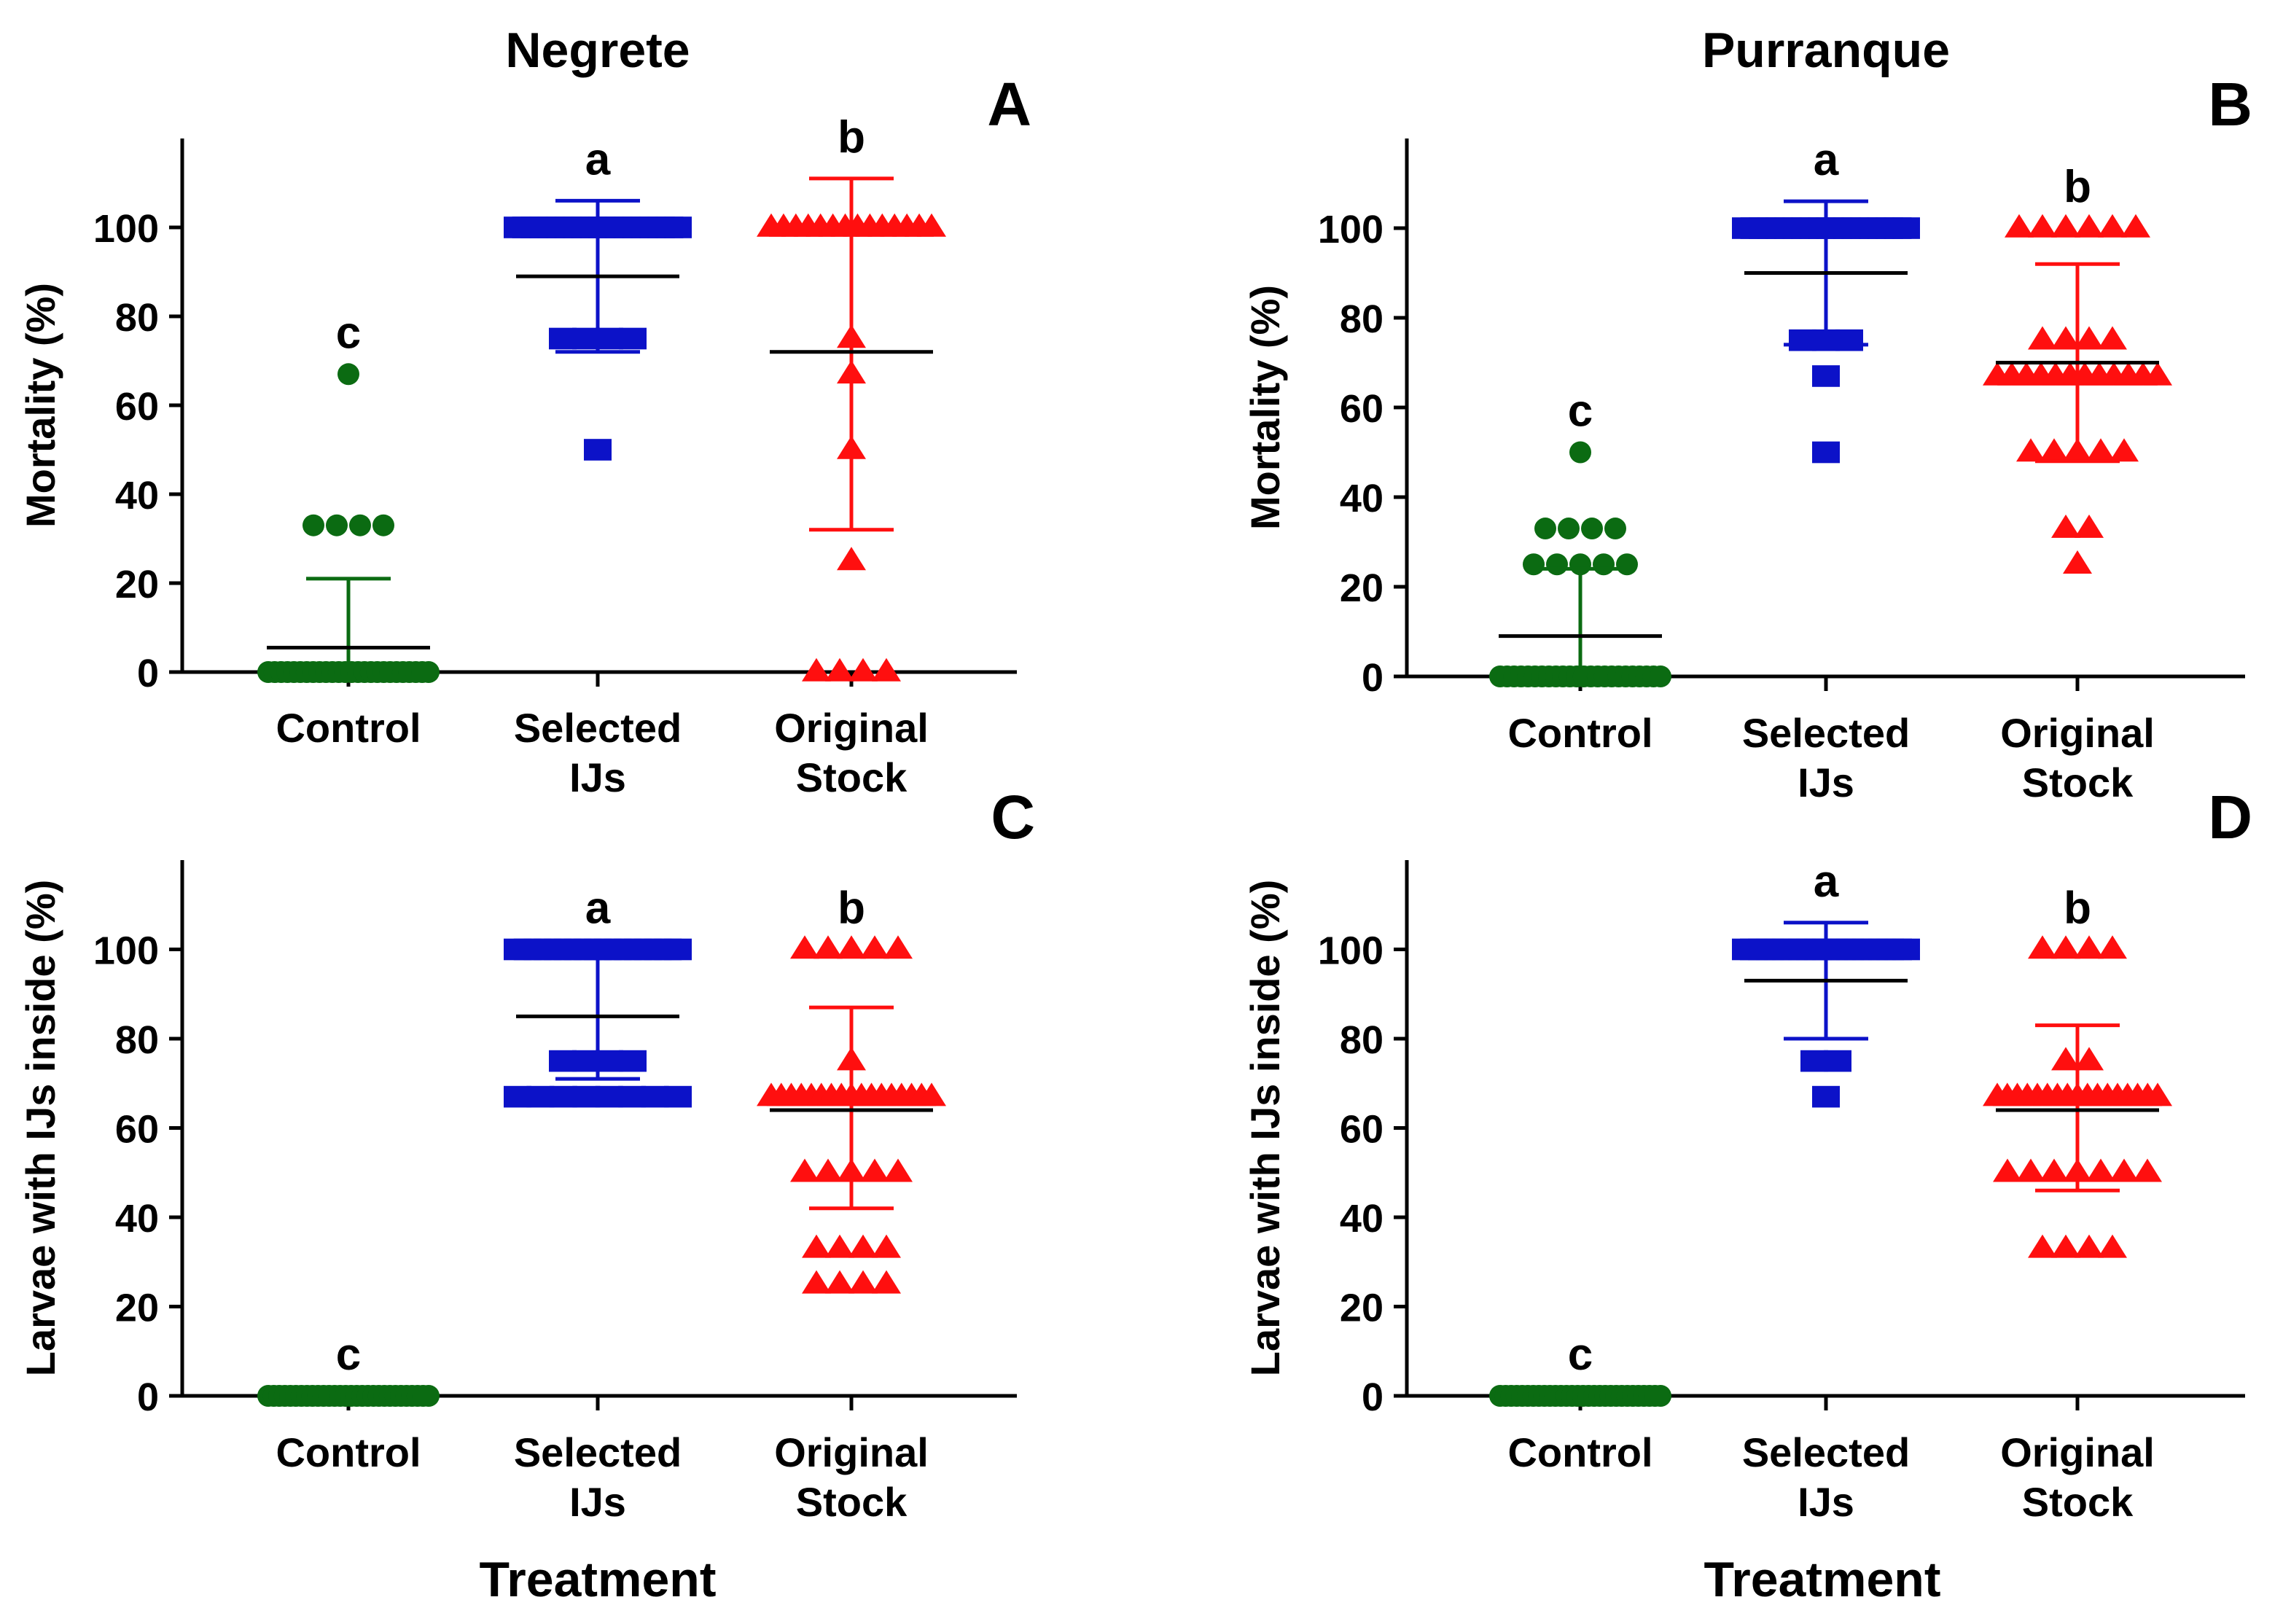 The image size is (2283, 1624). Describe the element at coordinates (1265, 407) in the screenshot. I see `y-axis-title: Mortality (%)` at that location.